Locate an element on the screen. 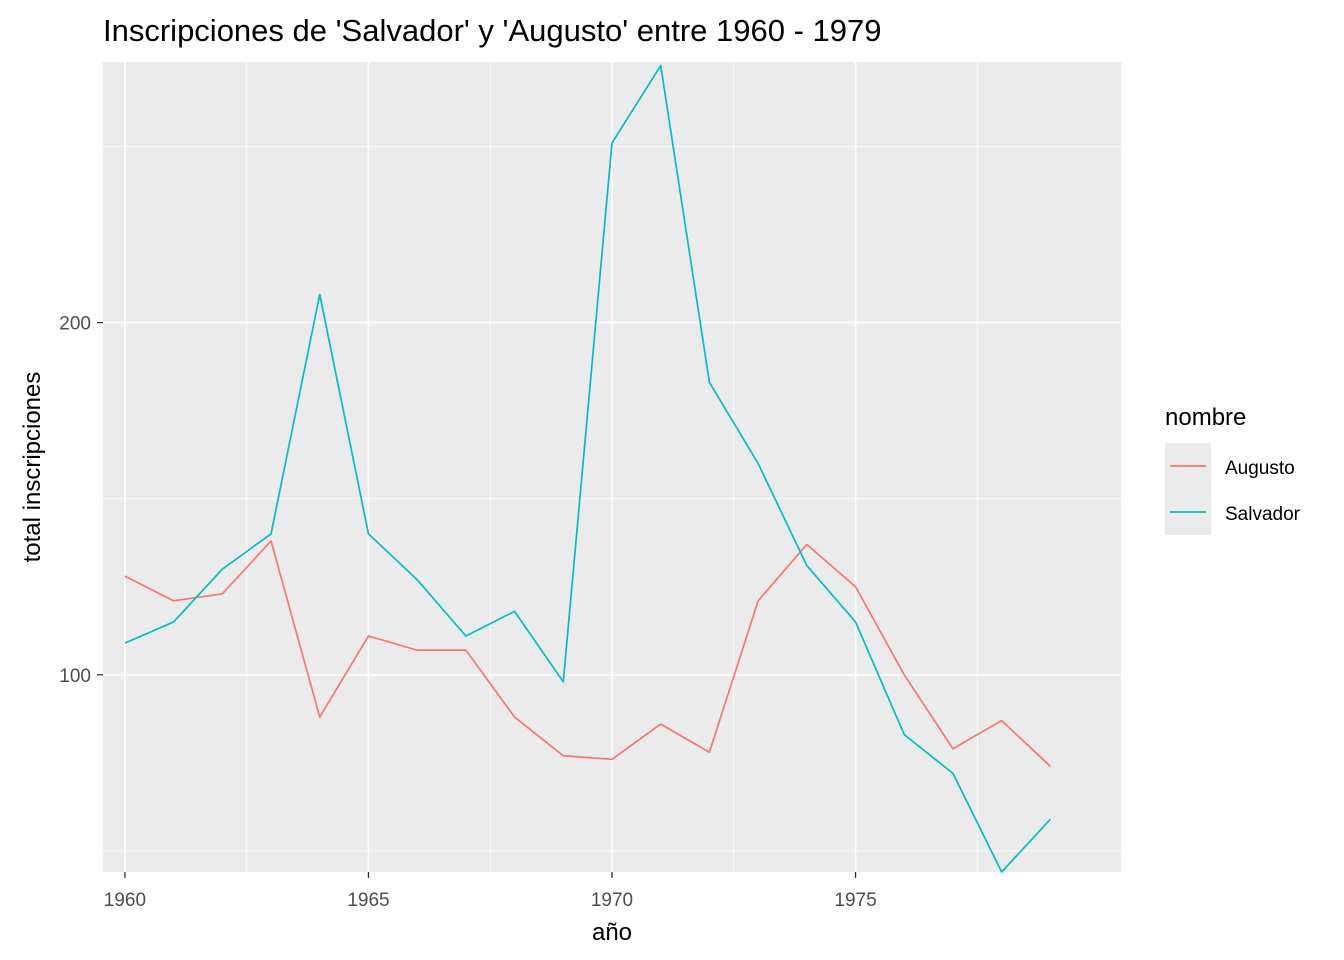 Image resolution: width=1344 pixels, height=960 pixels. x-tick-label: 1965 is located at coordinates (368, 900).